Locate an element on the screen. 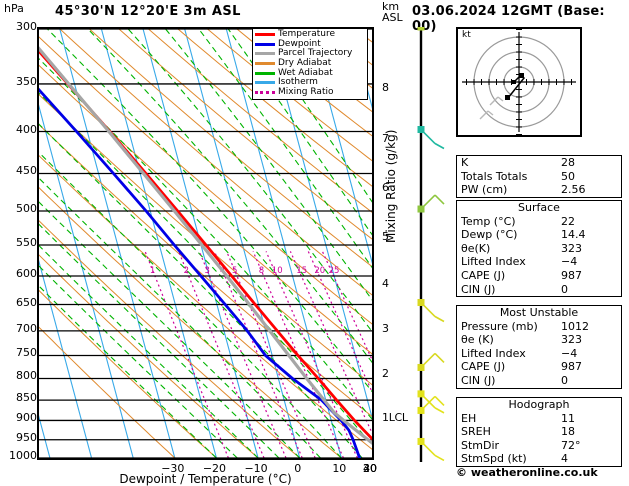 The image size is (629, 486). svg-text: 10 is located at coordinates (277, 271).